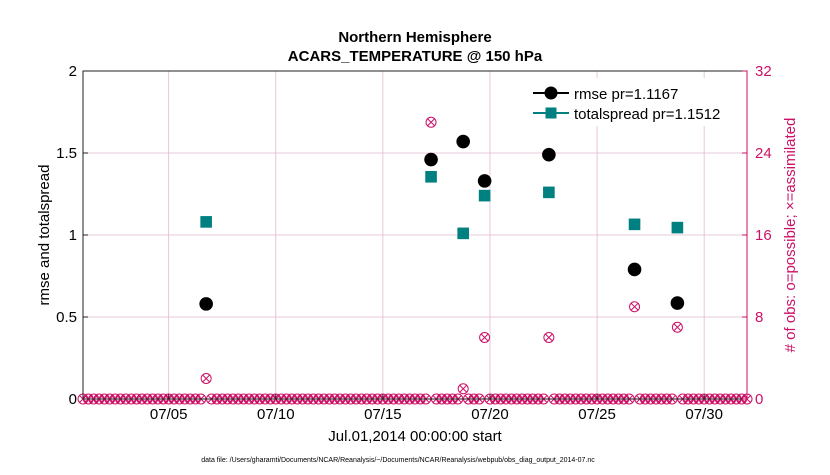 This screenshot has width=830, height=475. What do you see at coordinates (647, 114) in the screenshot?
I see `legend-spread-label: totalspread pr=1.1512` at bounding box center [647, 114].